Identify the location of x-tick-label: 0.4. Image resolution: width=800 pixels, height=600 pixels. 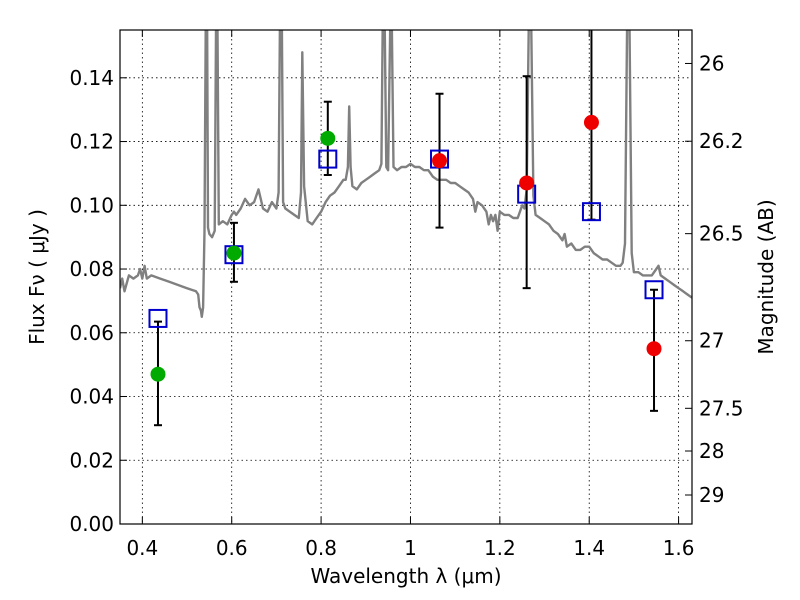
(142, 548).